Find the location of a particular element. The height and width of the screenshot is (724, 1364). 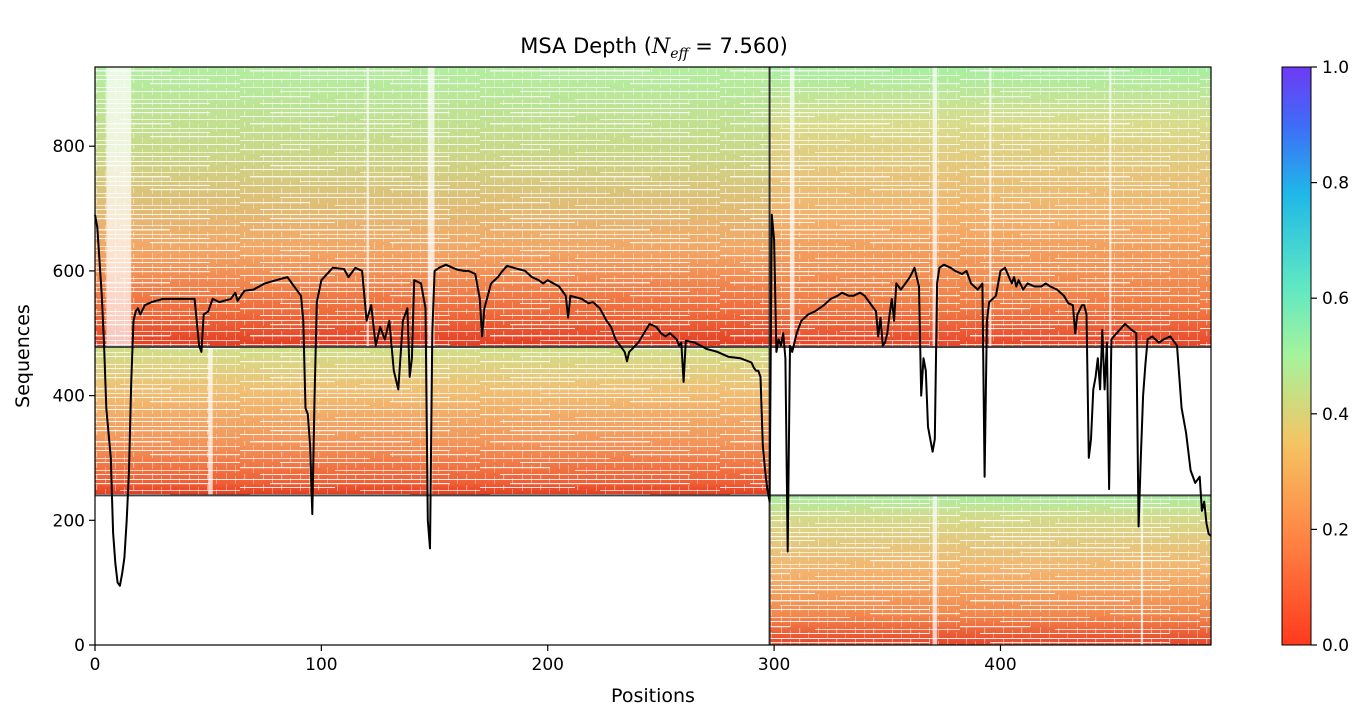

x-tick-label: 300 is located at coordinates (774, 665).